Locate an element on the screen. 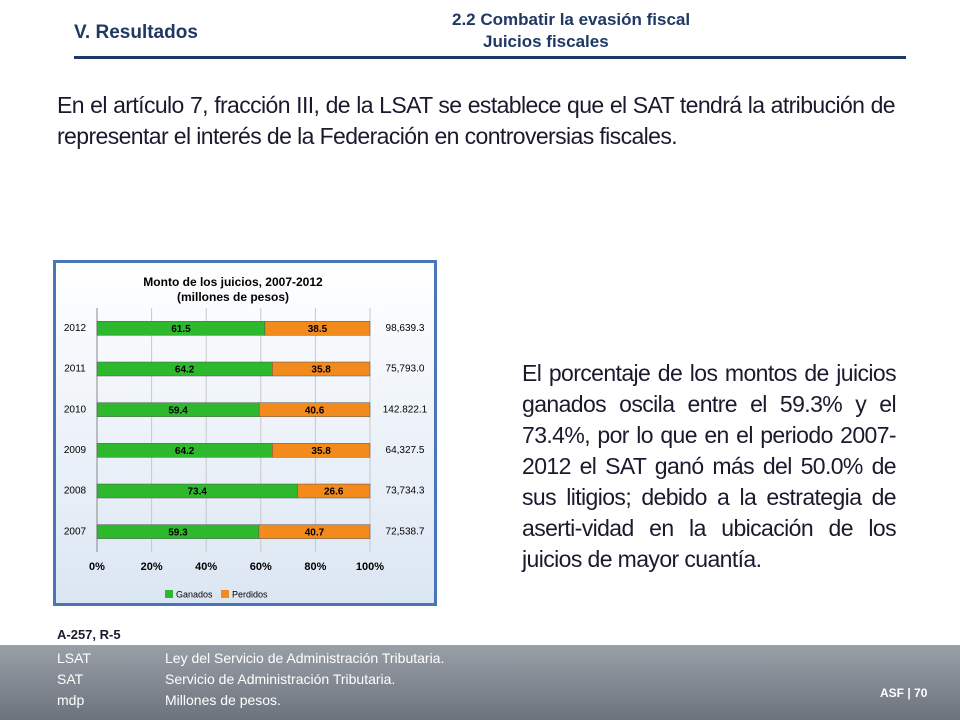 The height and width of the screenshot is (720, 960). topic: 2.2 Combatir la evasión fiscal is located at coordinates (571, 19).